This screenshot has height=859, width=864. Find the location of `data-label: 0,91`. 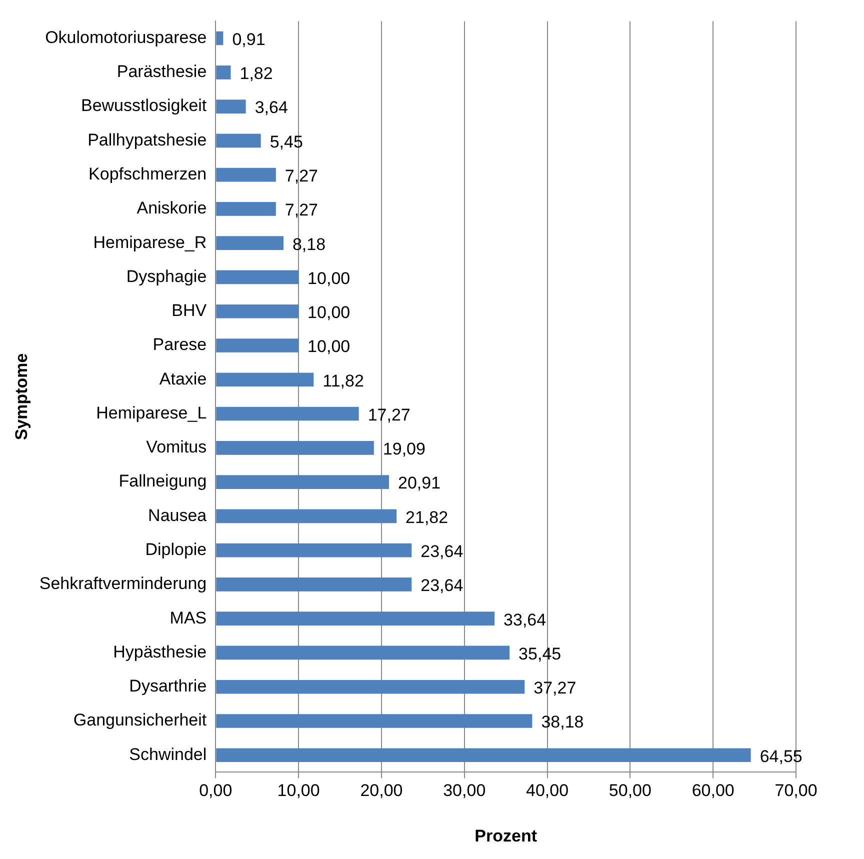

data-label: 0,91 is located at coordinates (249, 39).